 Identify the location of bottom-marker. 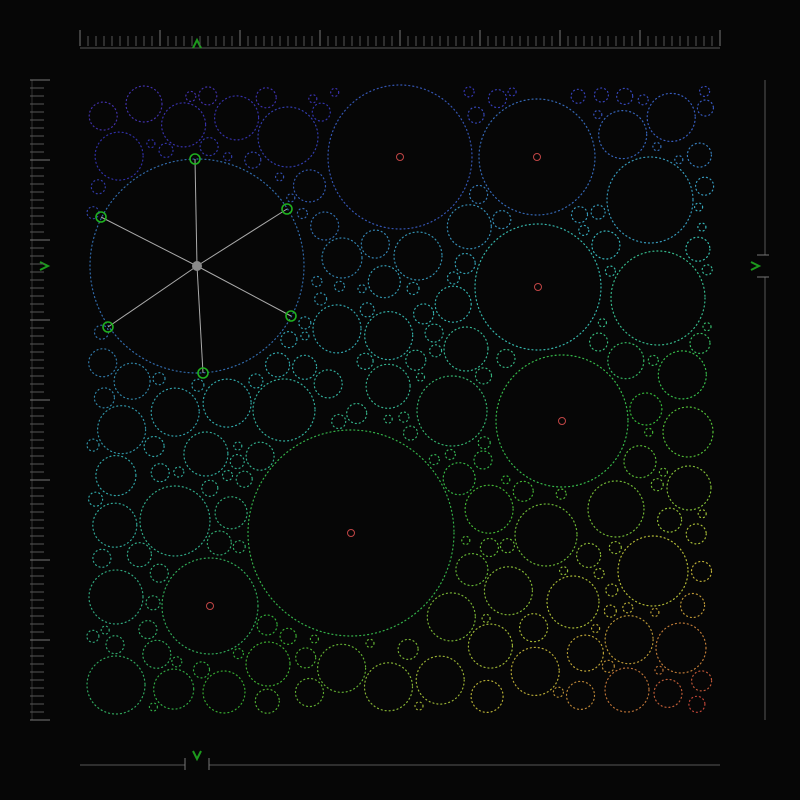
(197, 756).